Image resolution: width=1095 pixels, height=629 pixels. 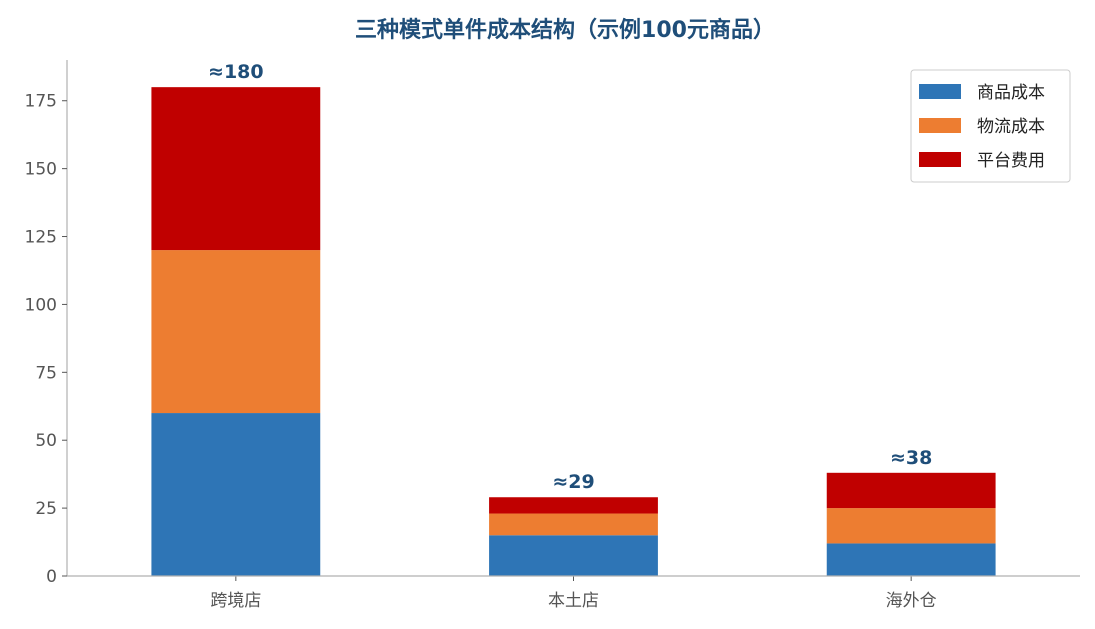 What do you see at coordinates (565, 30) in the screenshot?
I see `chart-title: 三种模式单件成本结构（示例100元商品）` at bounding box center [565, 30].